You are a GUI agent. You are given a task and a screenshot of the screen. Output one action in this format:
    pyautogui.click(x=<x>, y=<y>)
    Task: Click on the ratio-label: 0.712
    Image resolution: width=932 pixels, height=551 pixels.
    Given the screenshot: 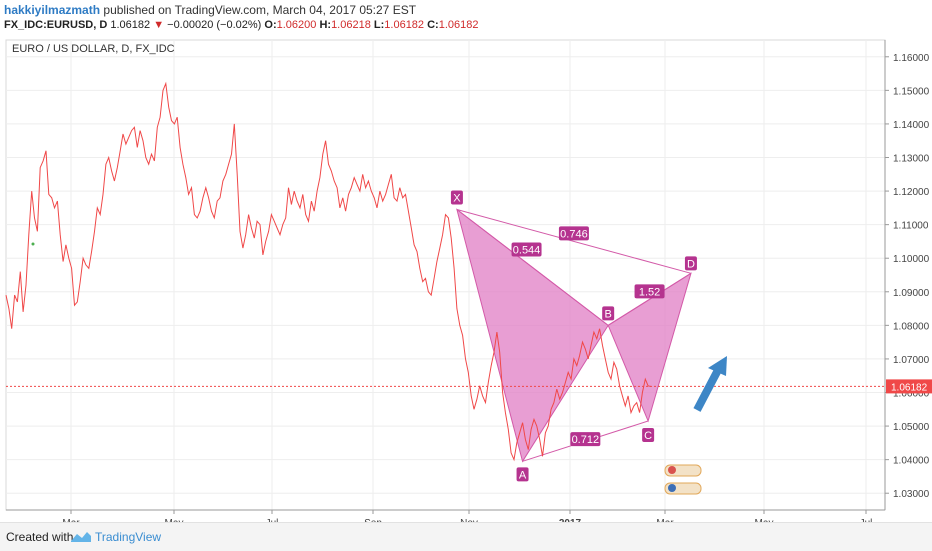 What is the action you would take?
    pyautogui.click(x=586, y=440)
    